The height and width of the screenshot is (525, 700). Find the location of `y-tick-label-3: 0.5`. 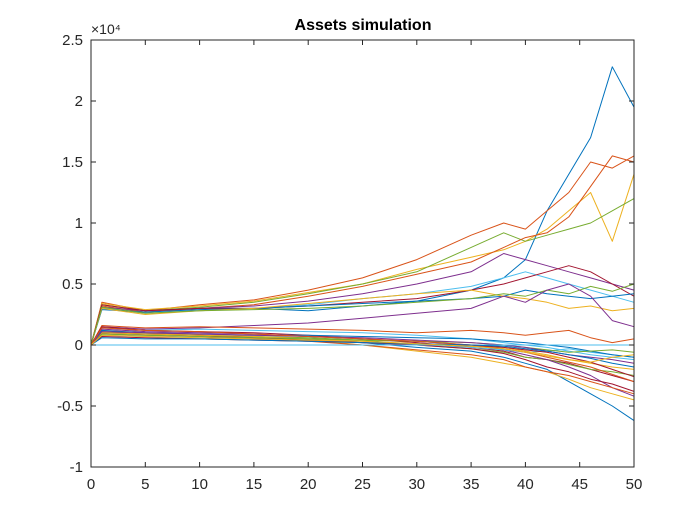

y-tick-label-3: 0.5 is located at coordinates (72, 284).